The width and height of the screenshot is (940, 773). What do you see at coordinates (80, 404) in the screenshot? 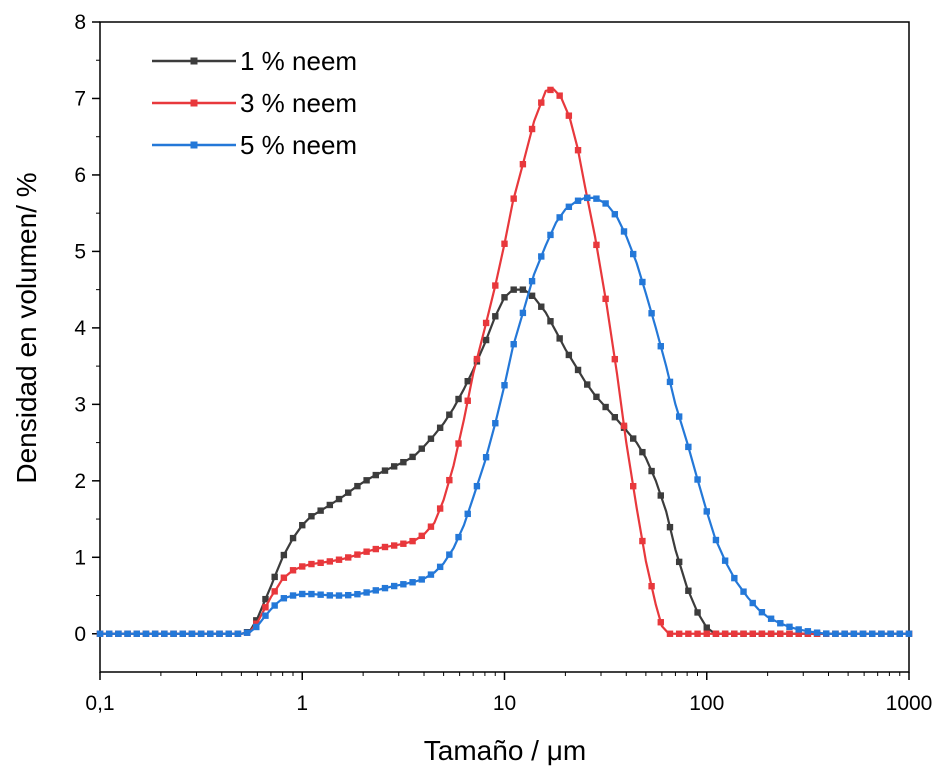
I see `y-tick-label: 3` at bounding box center [80, 404].